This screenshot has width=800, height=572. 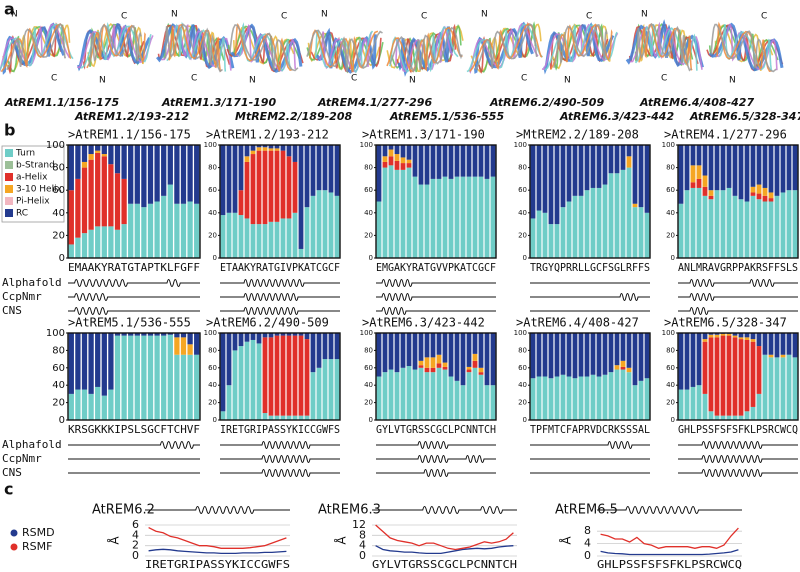 I want to click on series-line, so click(x=217, y=551).